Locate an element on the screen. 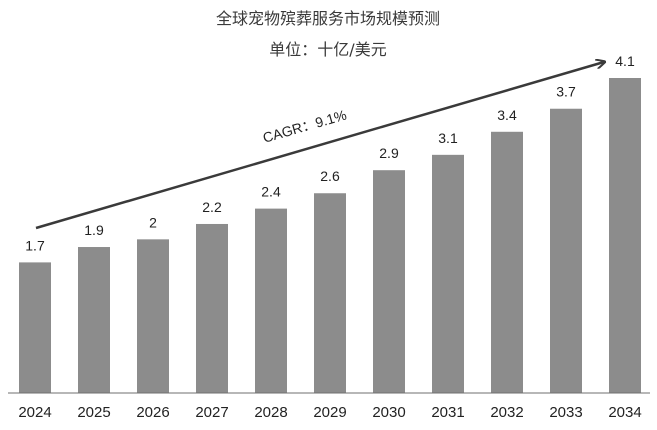 This screenshot has height=430, width=657. bar-2033 is located at coordinates (566, 251).